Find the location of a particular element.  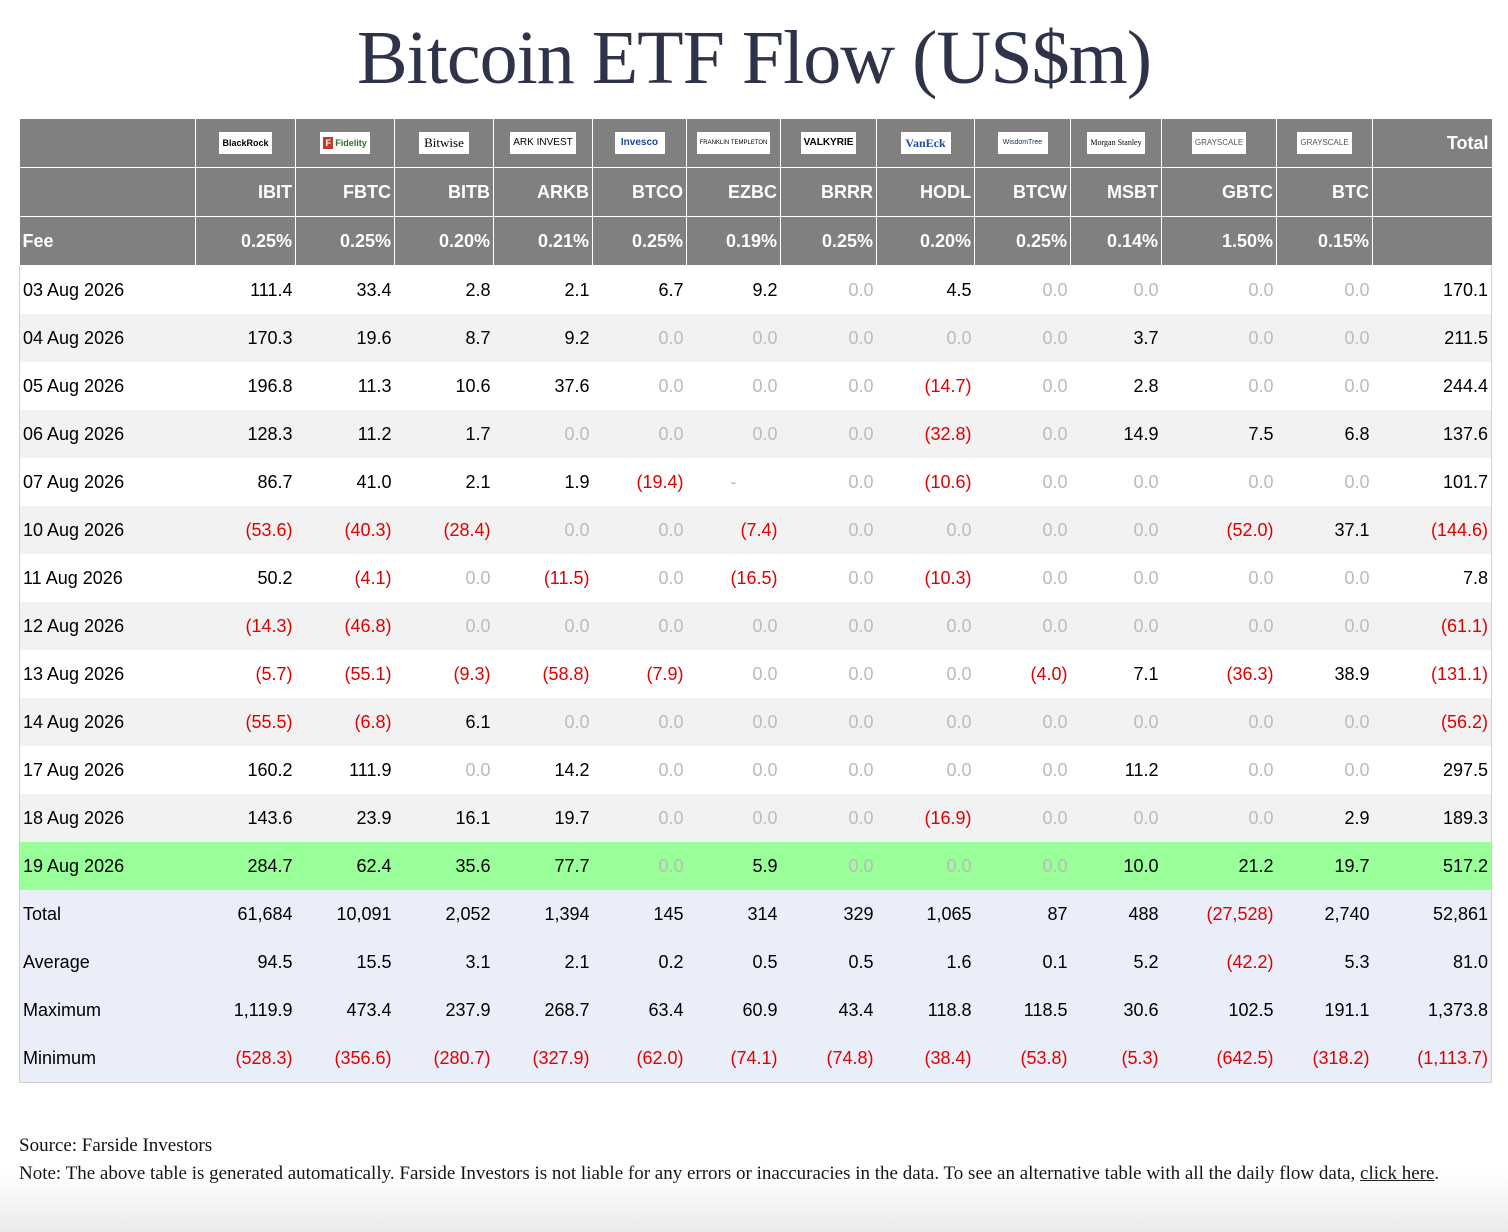

stat-cell: 2,052 is located at coordinates (444, 914).